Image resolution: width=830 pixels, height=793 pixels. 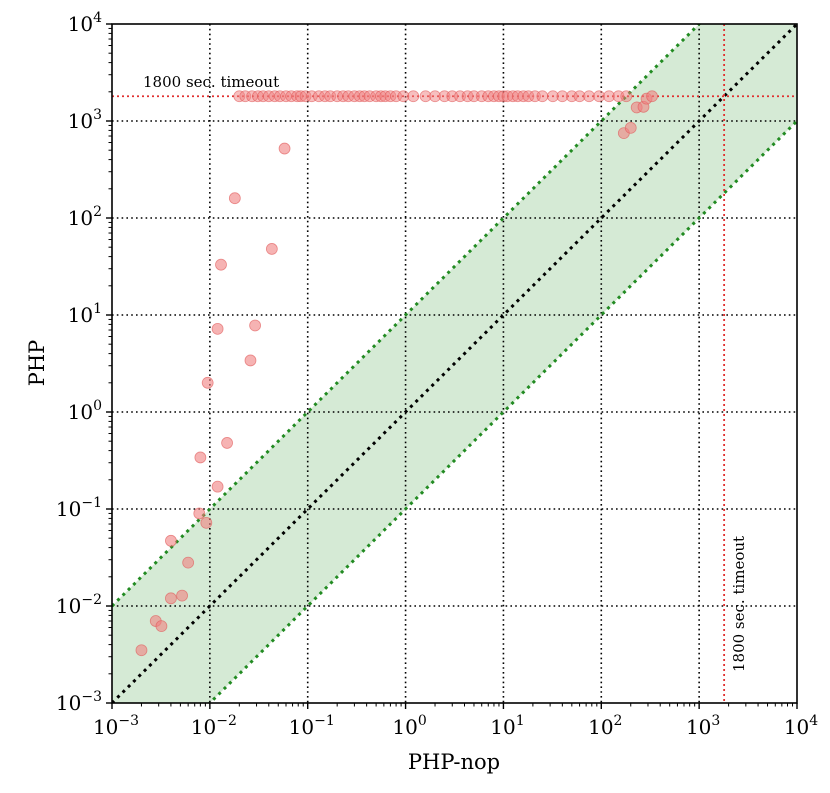 What do you see at coordinates (79, 702) in the screenshot?
I see `y-tick-label: 10⁻³` at bounding box center [79, 702].